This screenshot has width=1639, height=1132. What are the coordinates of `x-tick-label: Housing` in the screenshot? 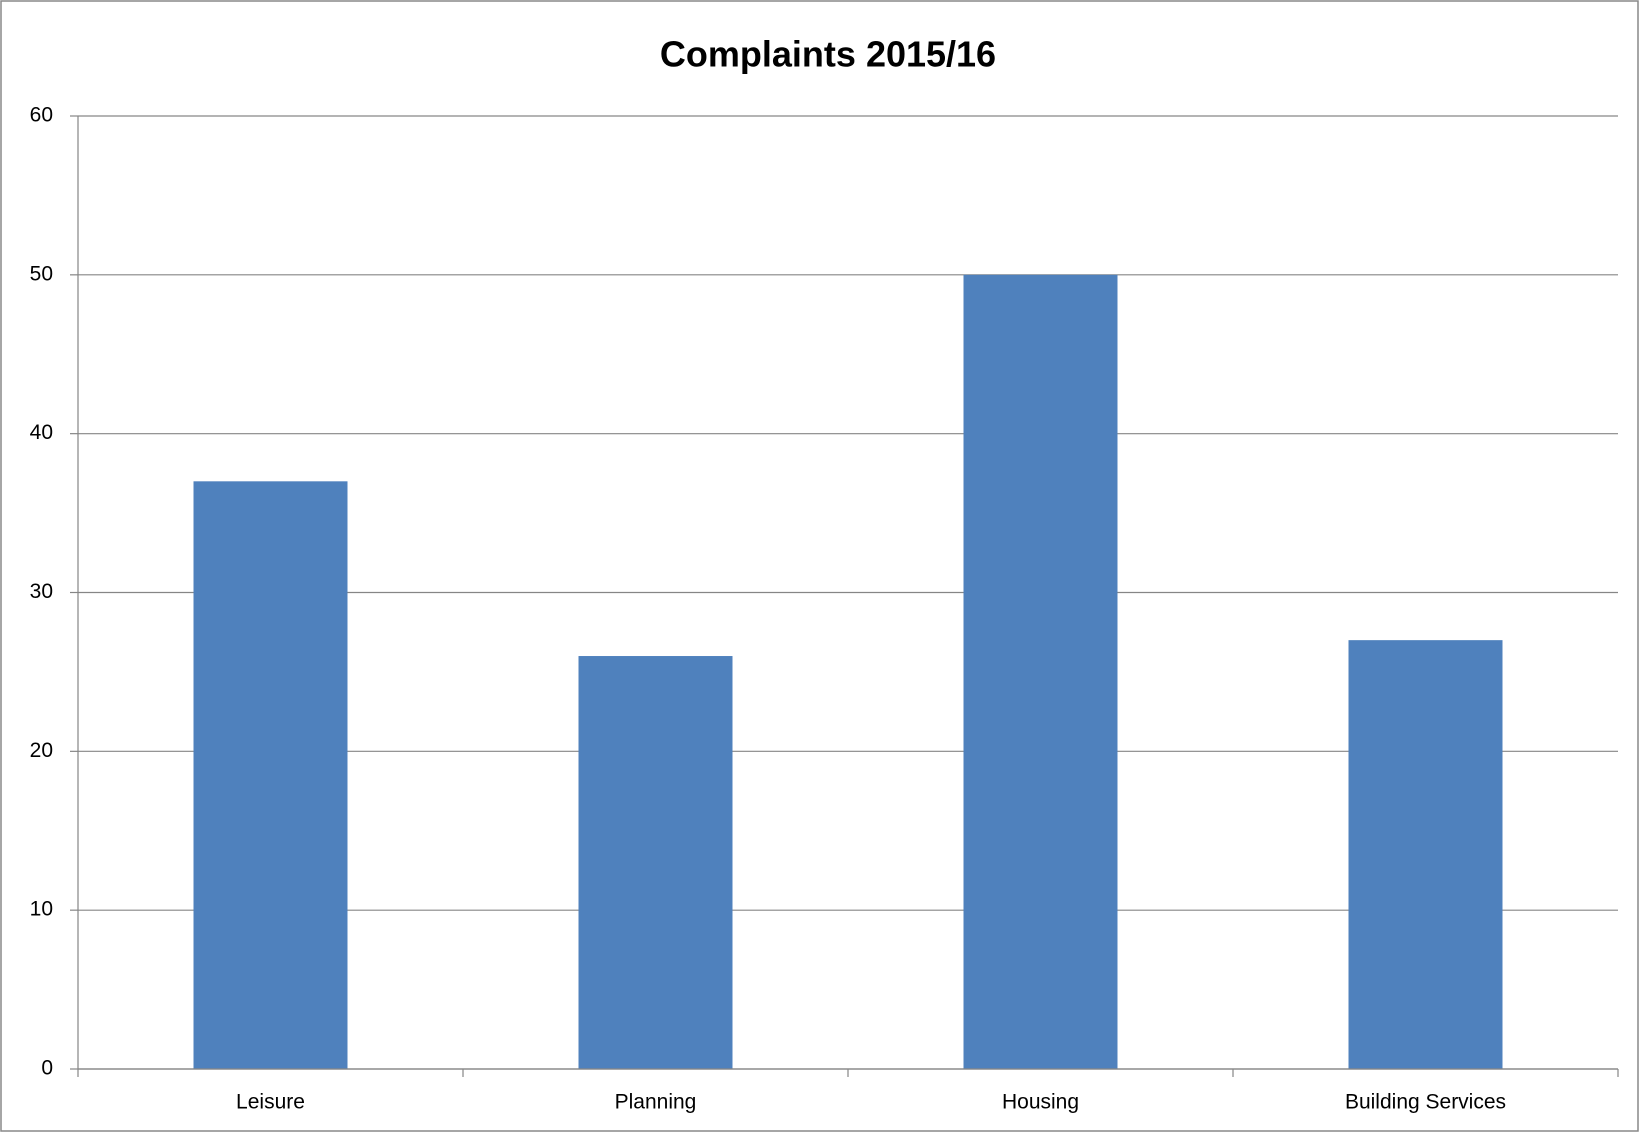 It's located at (1040, 1102).